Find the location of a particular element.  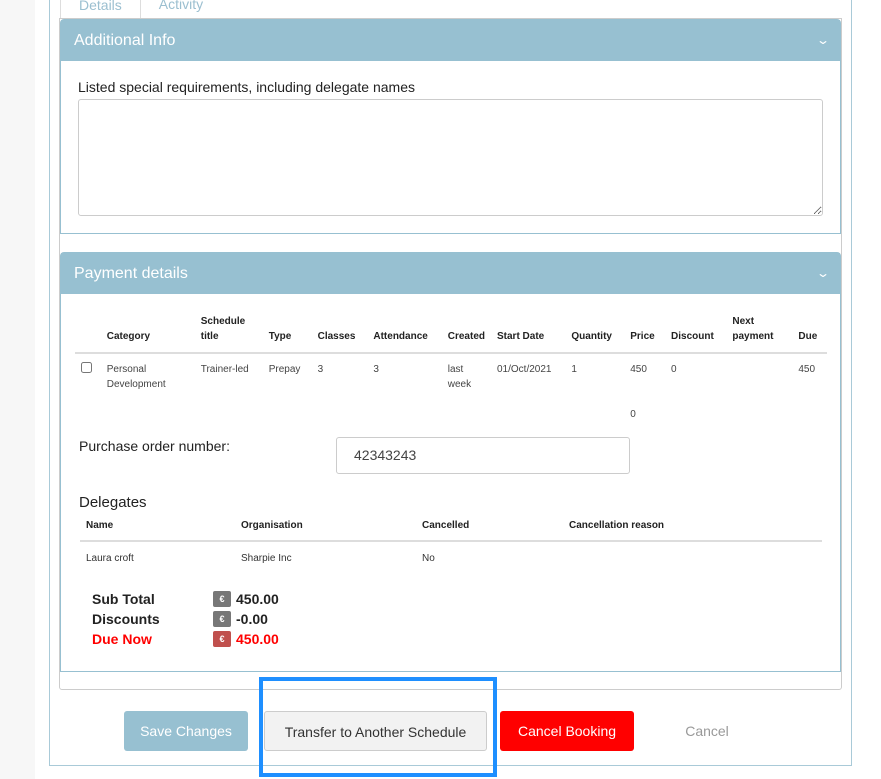

cell-schedule-title: Trainer-led is located at coordinates (224, 369).